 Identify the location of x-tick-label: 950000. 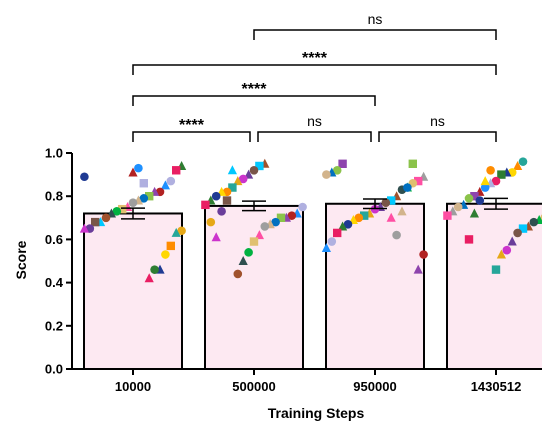
(374, 386).